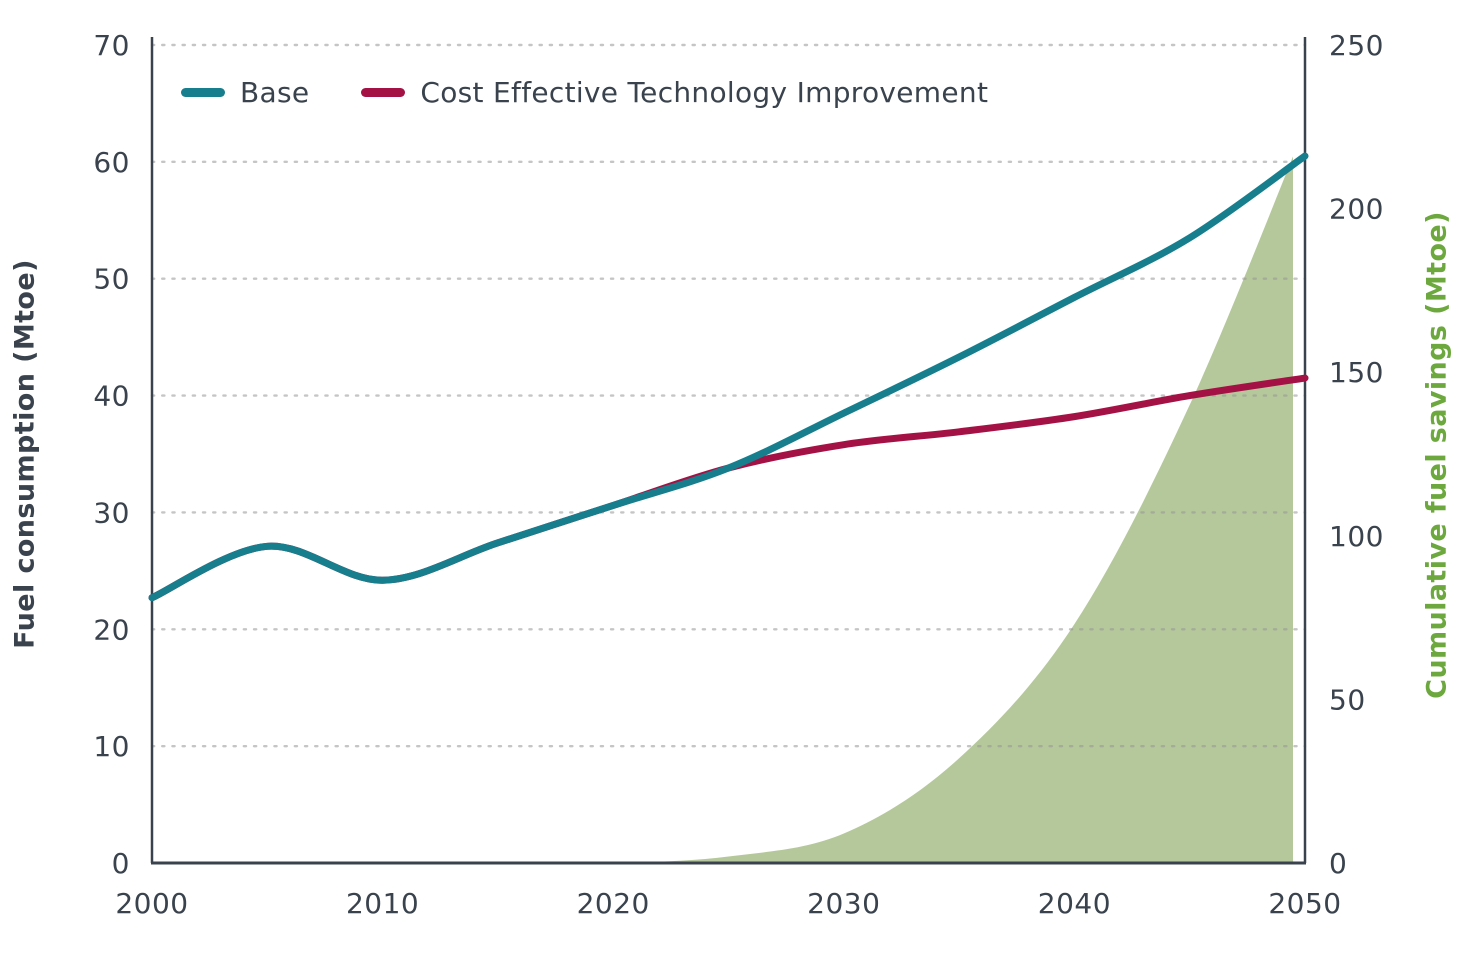 This screenshot has width=1467, height=972. What do you see at coordinates (382, 903) in the screenshot?
I see `x-tick-label-2010: 2010` at bounding box center [382, 903].